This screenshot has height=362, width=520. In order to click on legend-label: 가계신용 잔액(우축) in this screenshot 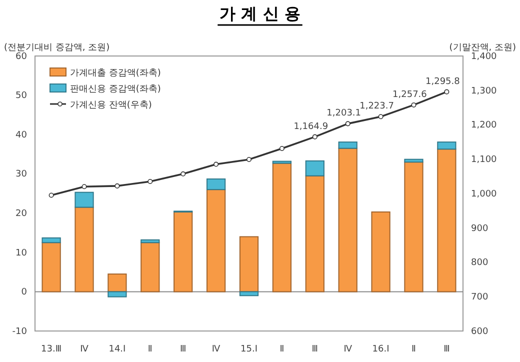, I will do `click(111, 105)`.